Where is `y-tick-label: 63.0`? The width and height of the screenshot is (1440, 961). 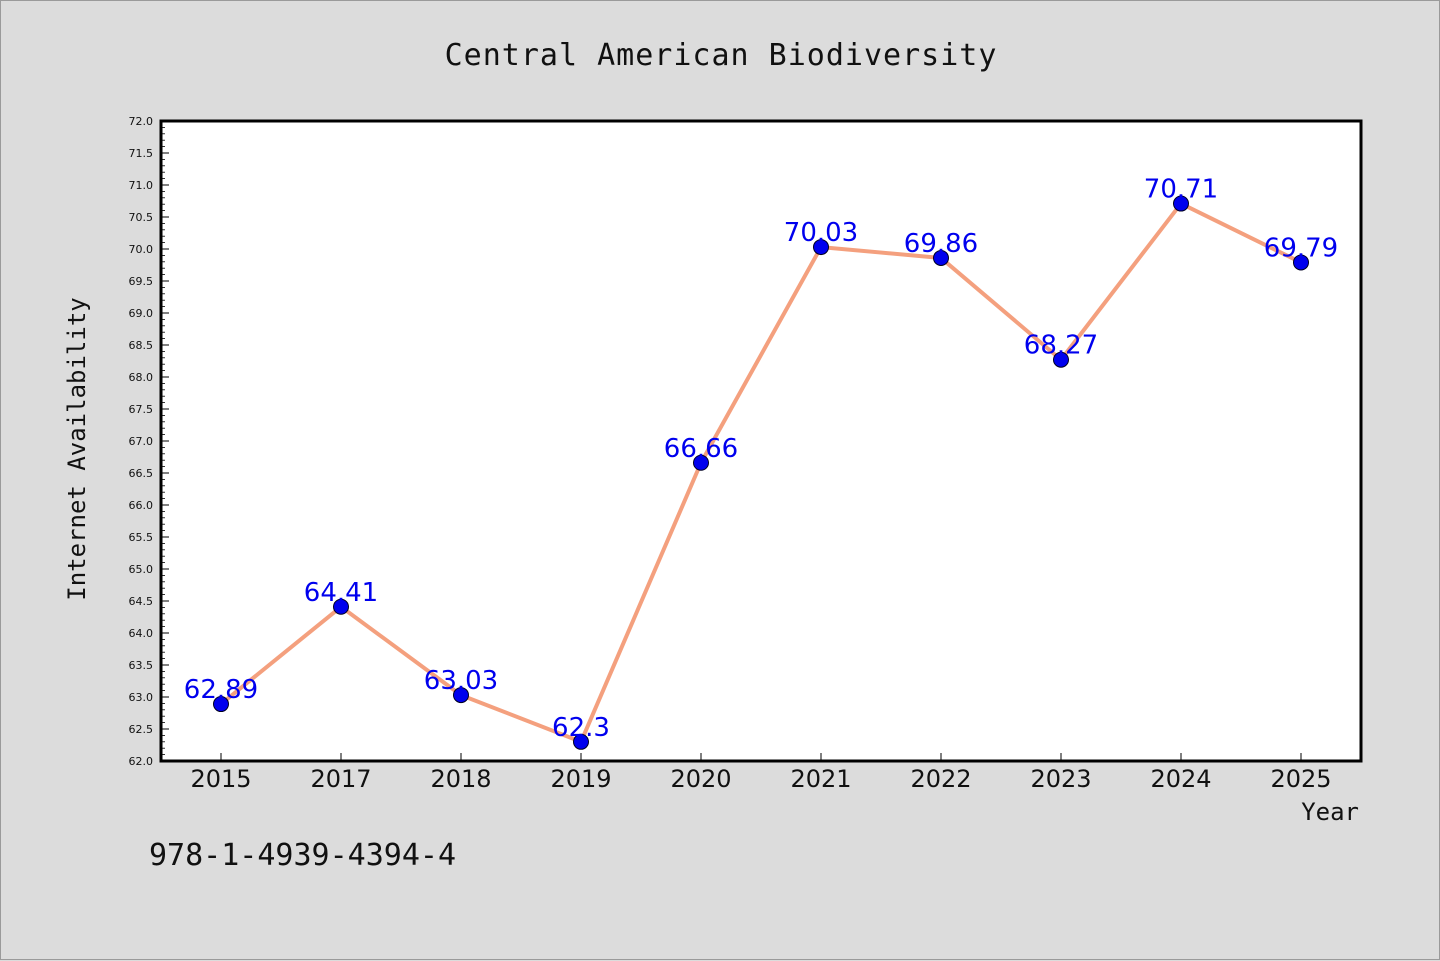 y-tick-label: 63.0 is located at coordinates (141, 697).